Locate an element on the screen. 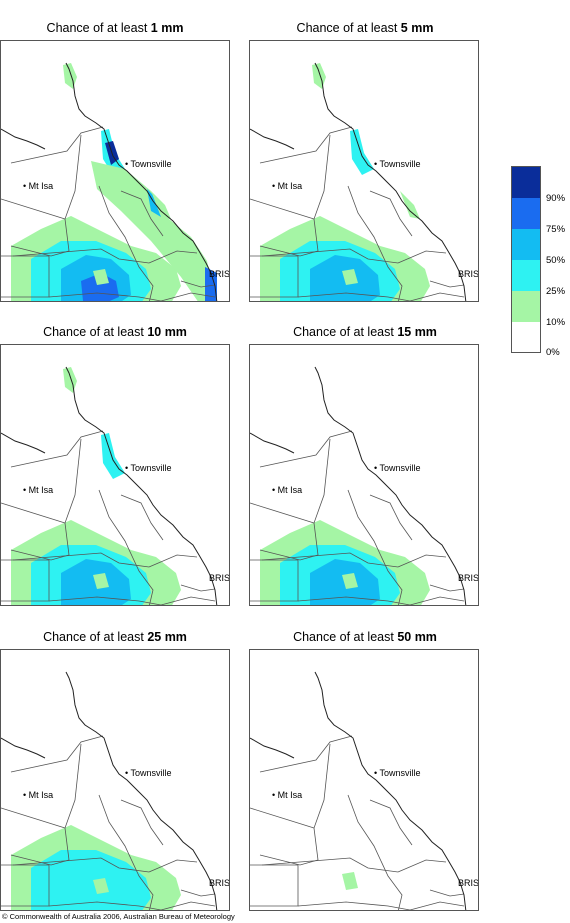  panel-title-10mm: Chance of at least 10 mm is located at coordinates (115, 332).